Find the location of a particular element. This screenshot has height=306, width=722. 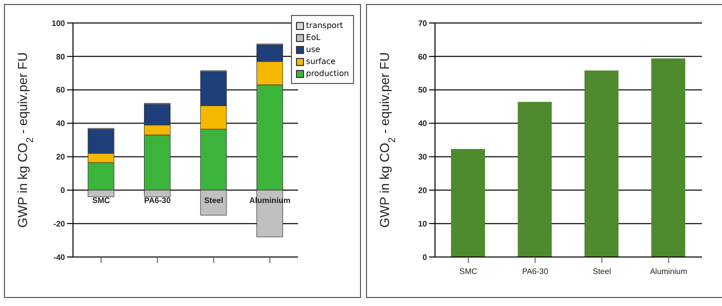

legend-label: production is located at coordinates (327, 73).